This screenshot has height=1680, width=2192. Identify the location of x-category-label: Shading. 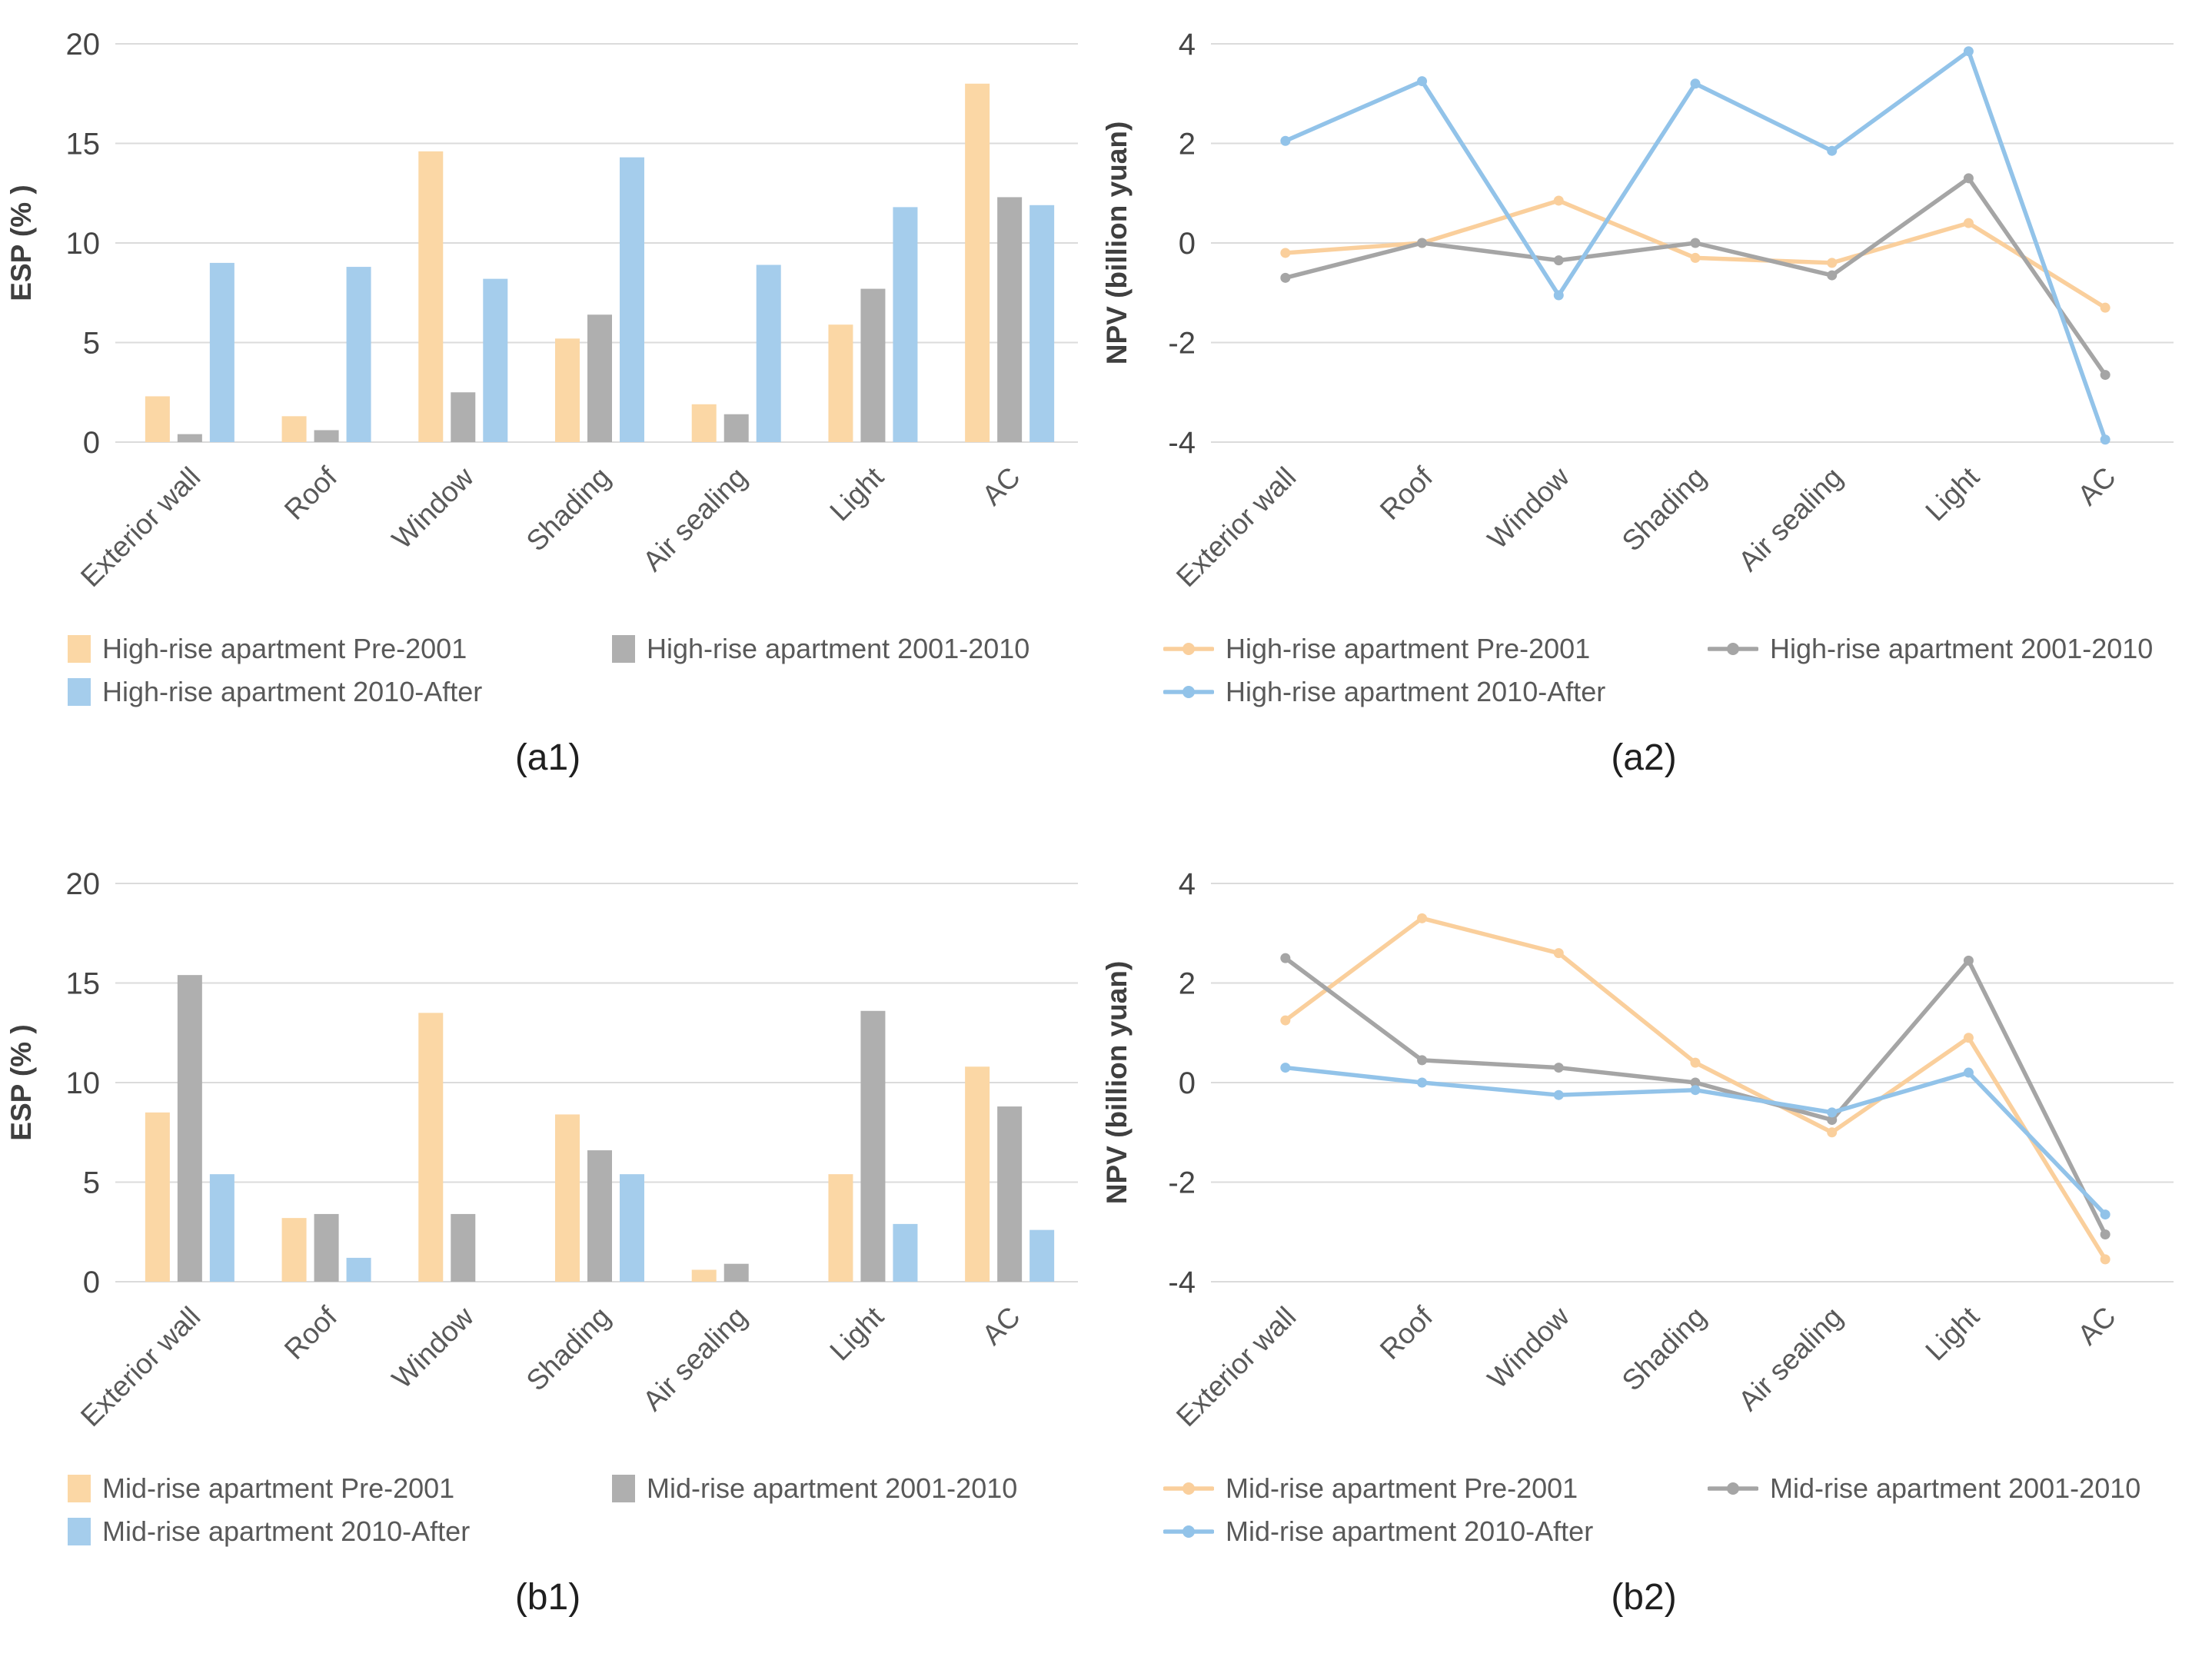
(1664, 509).